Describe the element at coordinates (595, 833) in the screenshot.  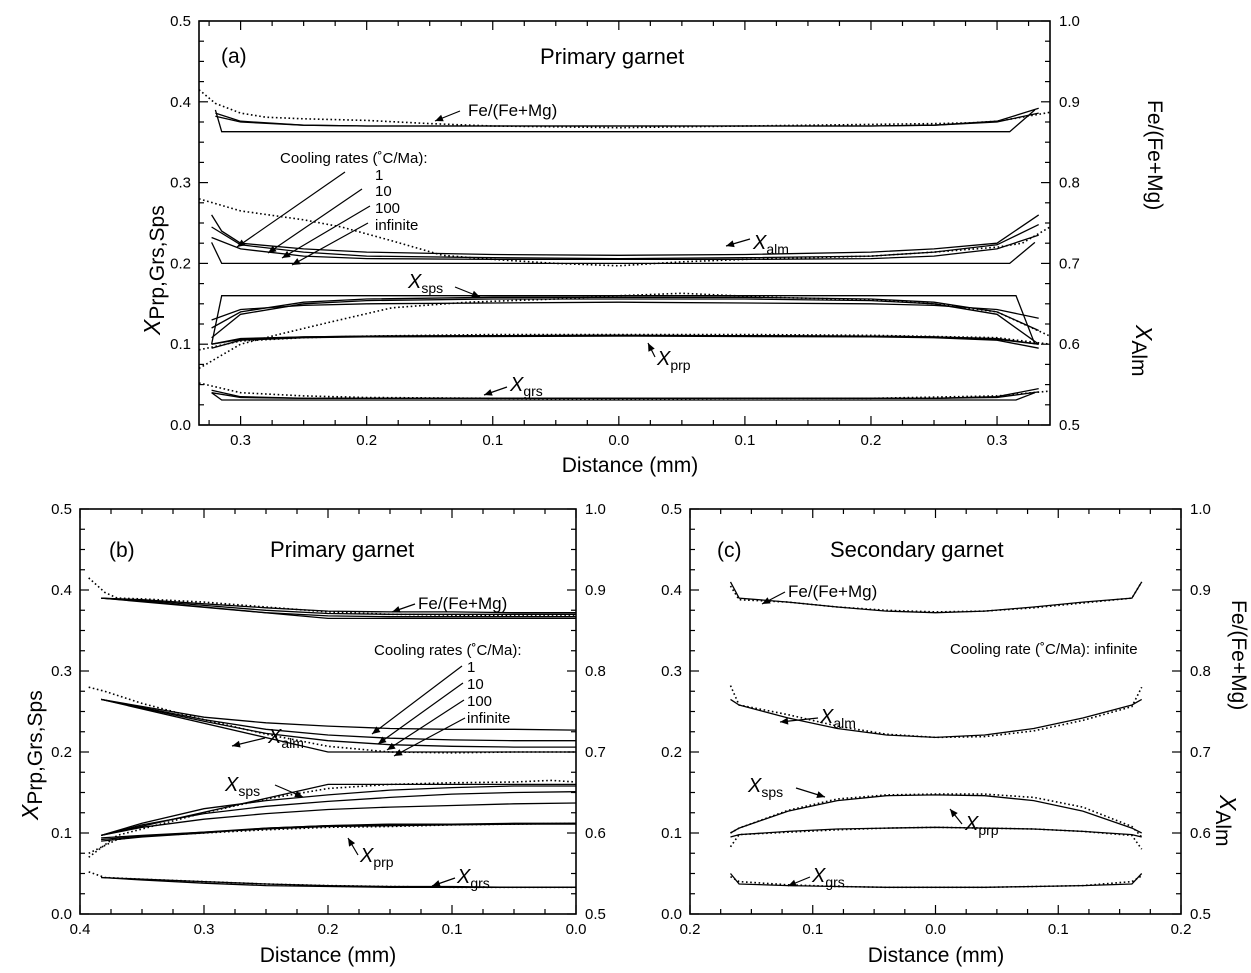
I see `y-right-tick-label: 0.6` at that location.